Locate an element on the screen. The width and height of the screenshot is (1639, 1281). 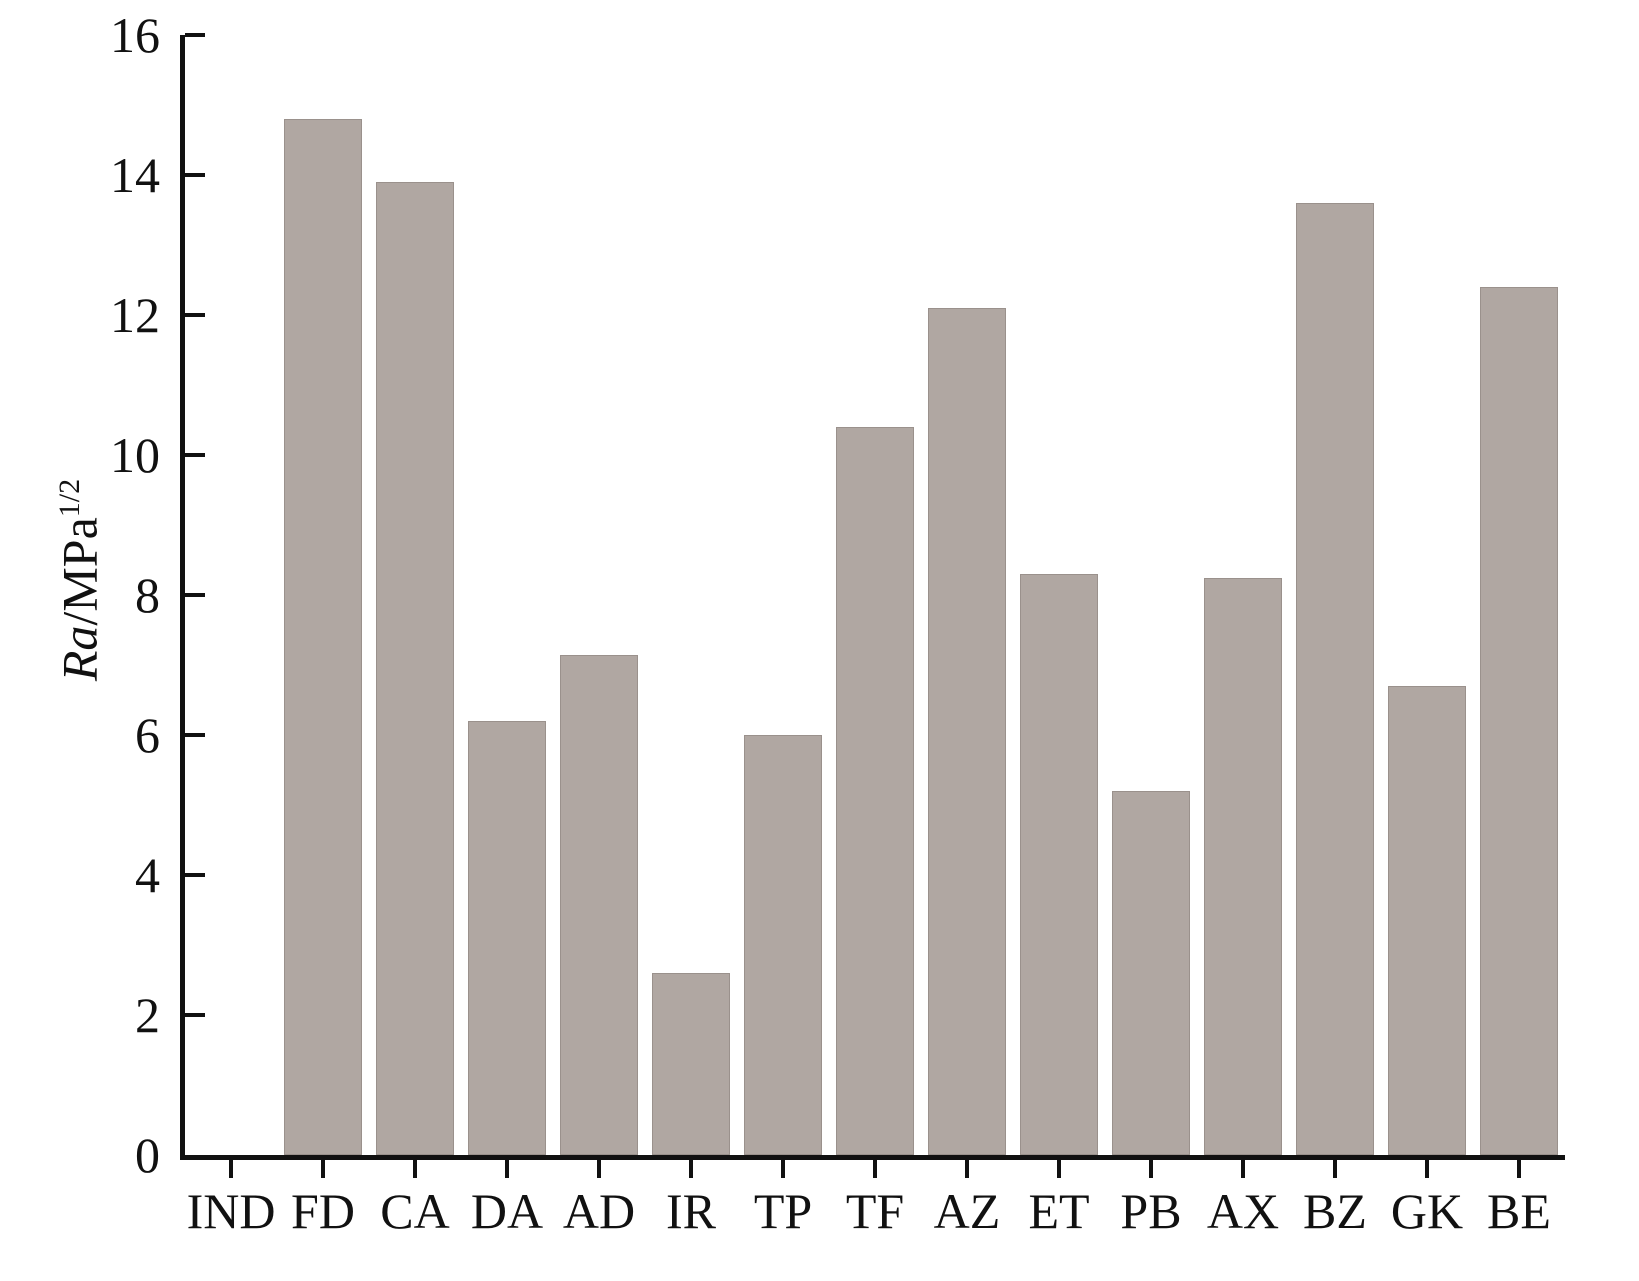
bar-BZ is located at coordinates (1335, 679).